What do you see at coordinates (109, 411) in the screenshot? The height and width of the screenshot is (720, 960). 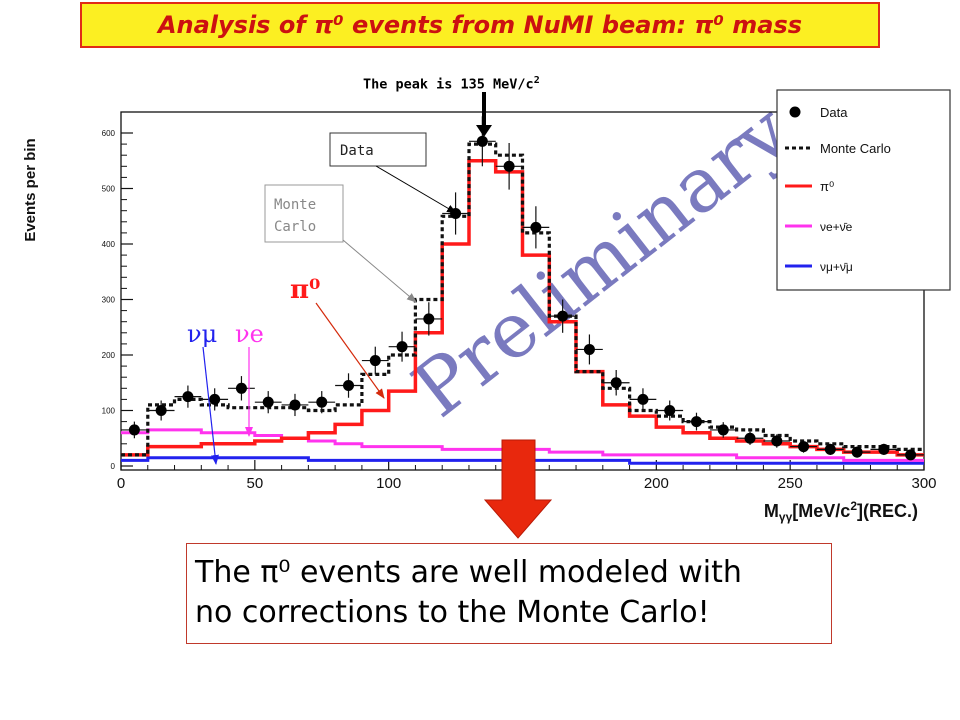 I see `y-tick-label: 100` at bounding box center [109, 411].